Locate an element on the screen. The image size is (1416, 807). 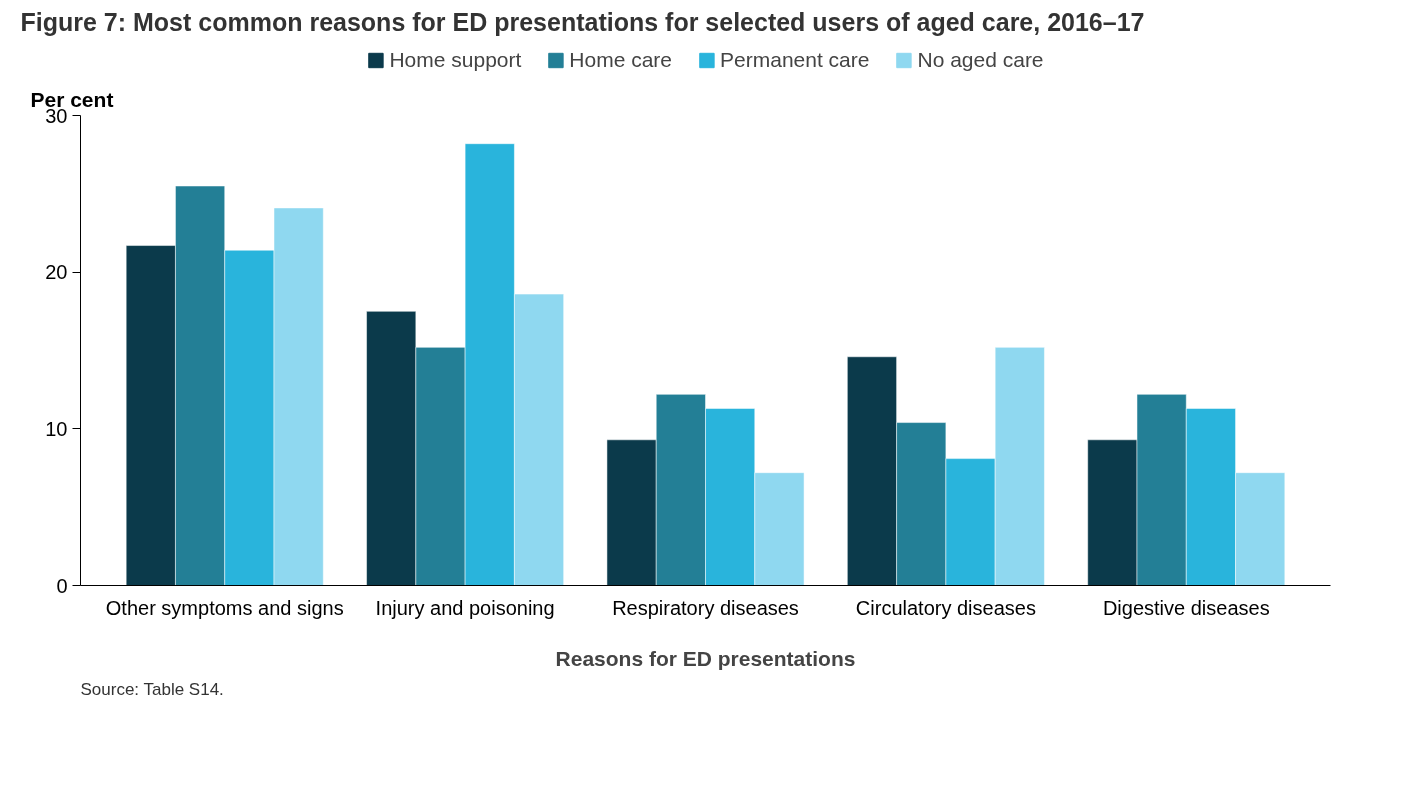
x-axis-title: Reasons for ED presentations is located at coordinates (705, 658).